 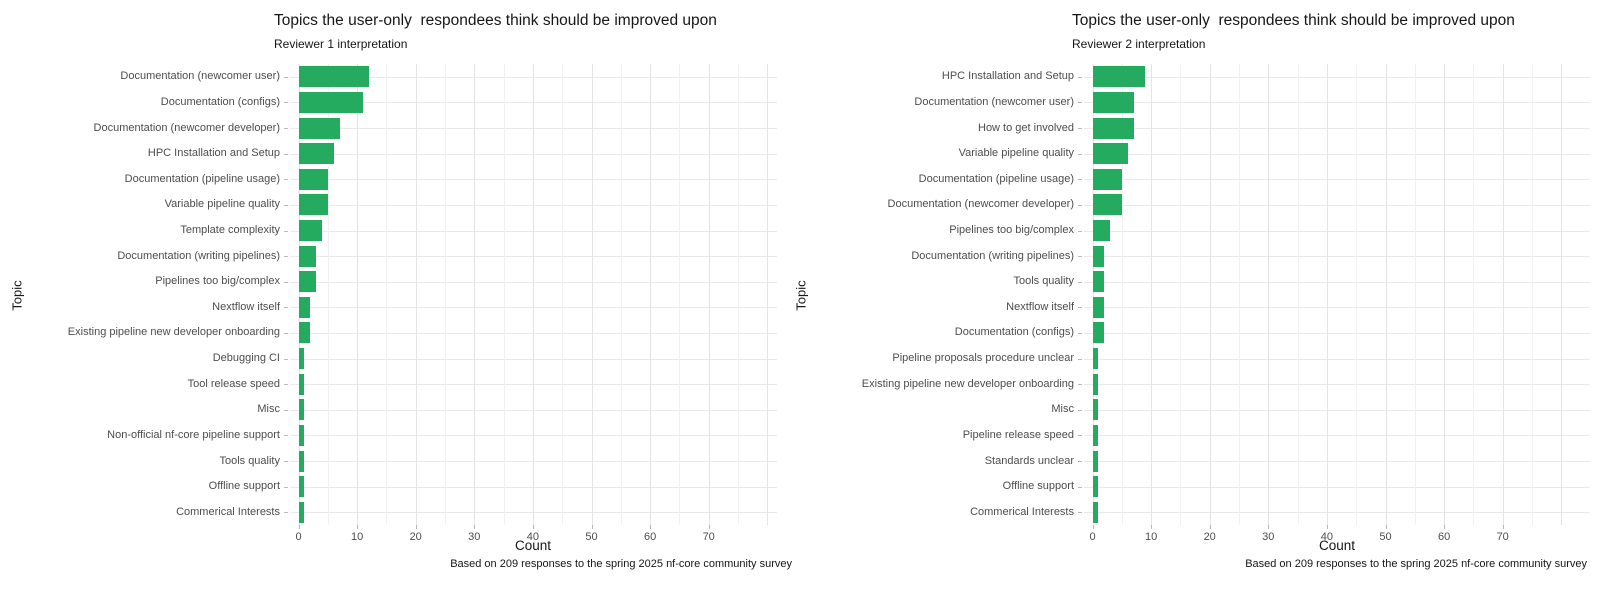 I want to click on category-label: HPC Installation and Setup, so click(x=1007, y=76).